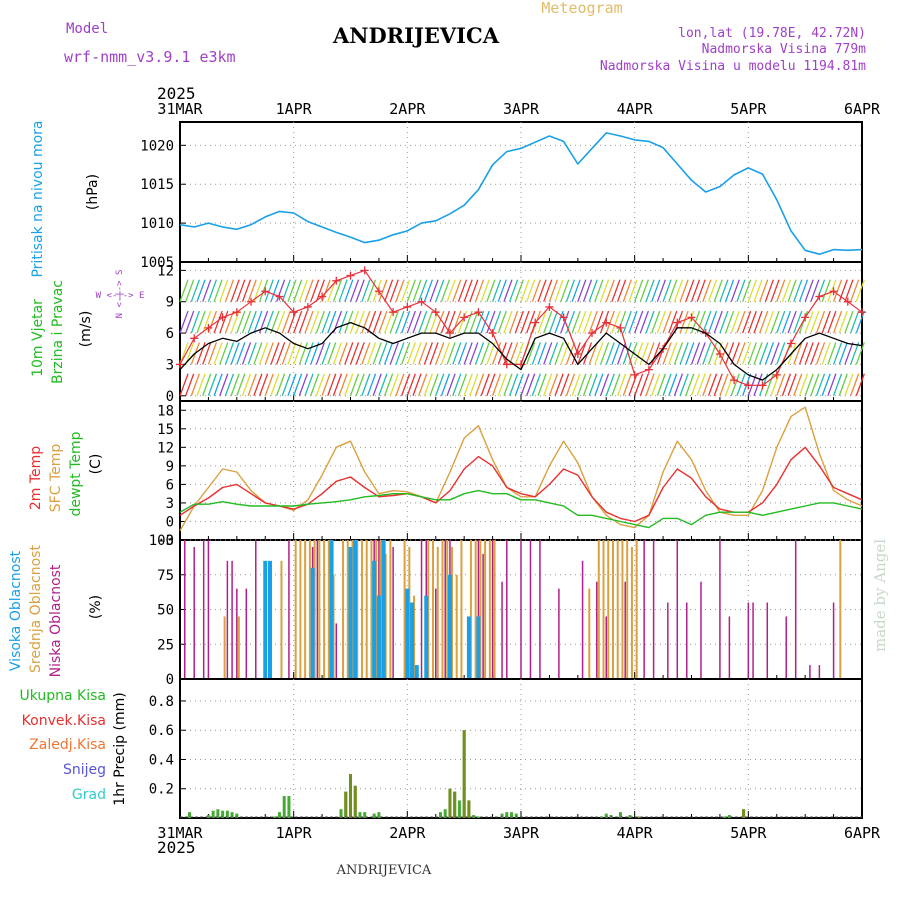 The image size is (900, 900). What do you see at coordinates (521, 109) in the screenshot?
I see `time-label-top: 3APR` at bounding box center [521, 109].